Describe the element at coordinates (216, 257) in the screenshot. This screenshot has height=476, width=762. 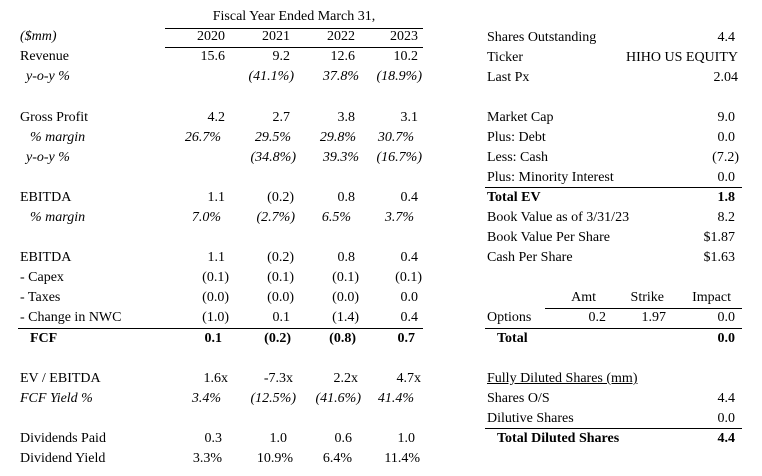
I see `fcf-ebitda-2020: 1.1` at that location.